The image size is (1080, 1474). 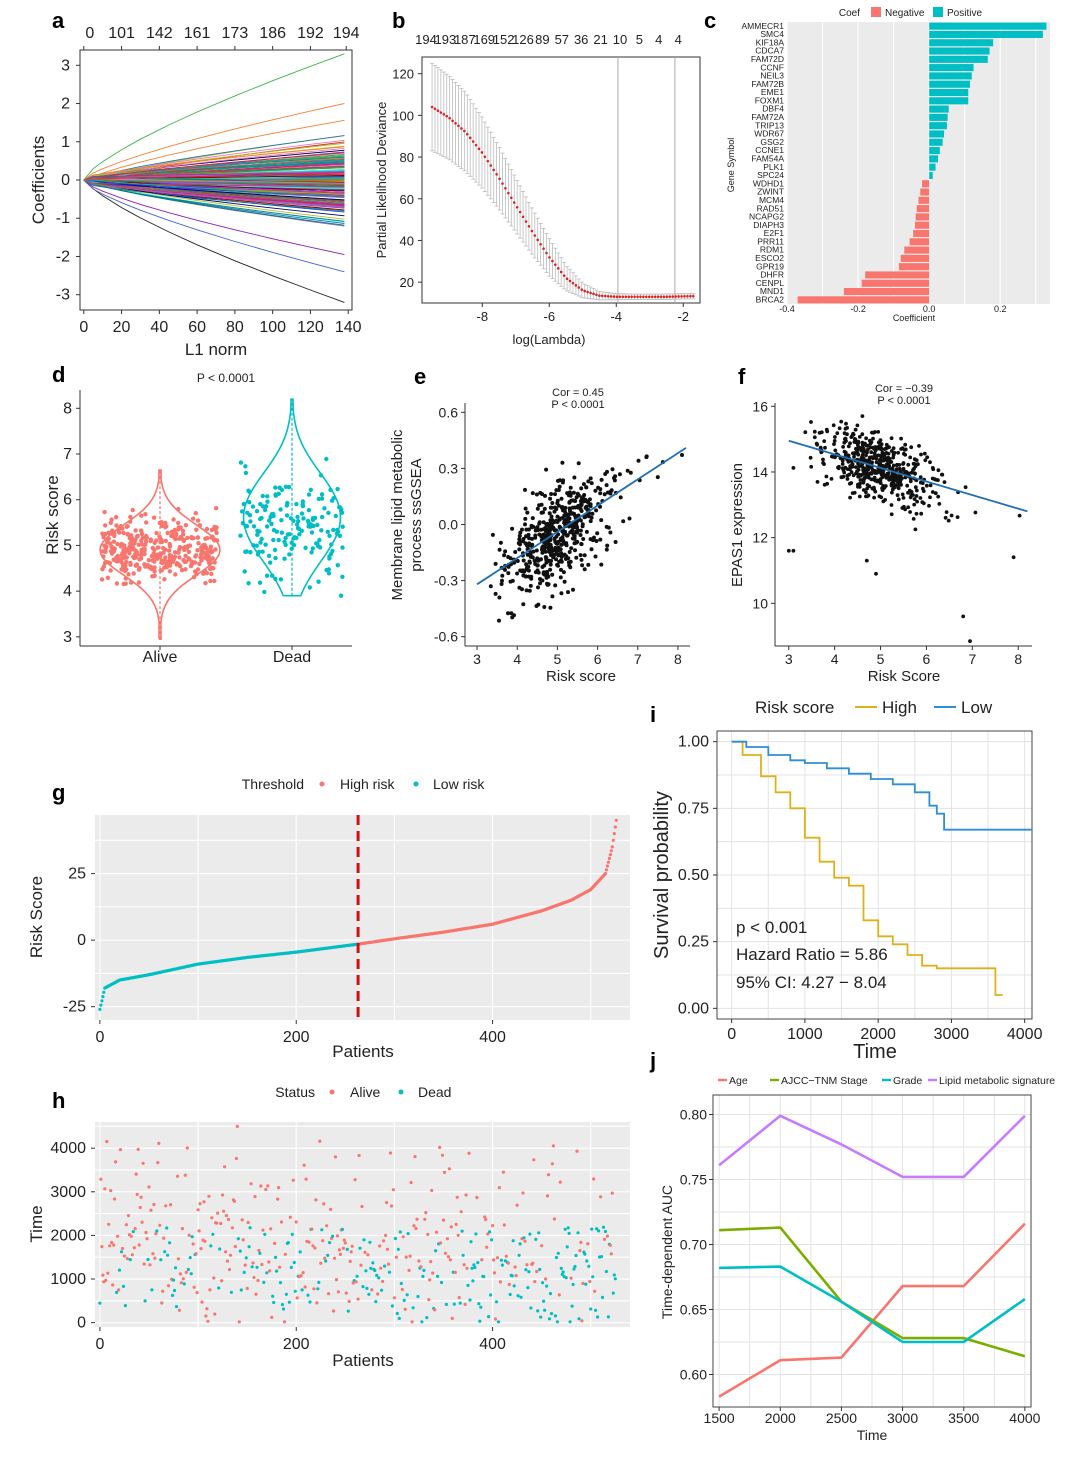 I want to click on y-tick-label: -0.3, so click(x=446, y=581).